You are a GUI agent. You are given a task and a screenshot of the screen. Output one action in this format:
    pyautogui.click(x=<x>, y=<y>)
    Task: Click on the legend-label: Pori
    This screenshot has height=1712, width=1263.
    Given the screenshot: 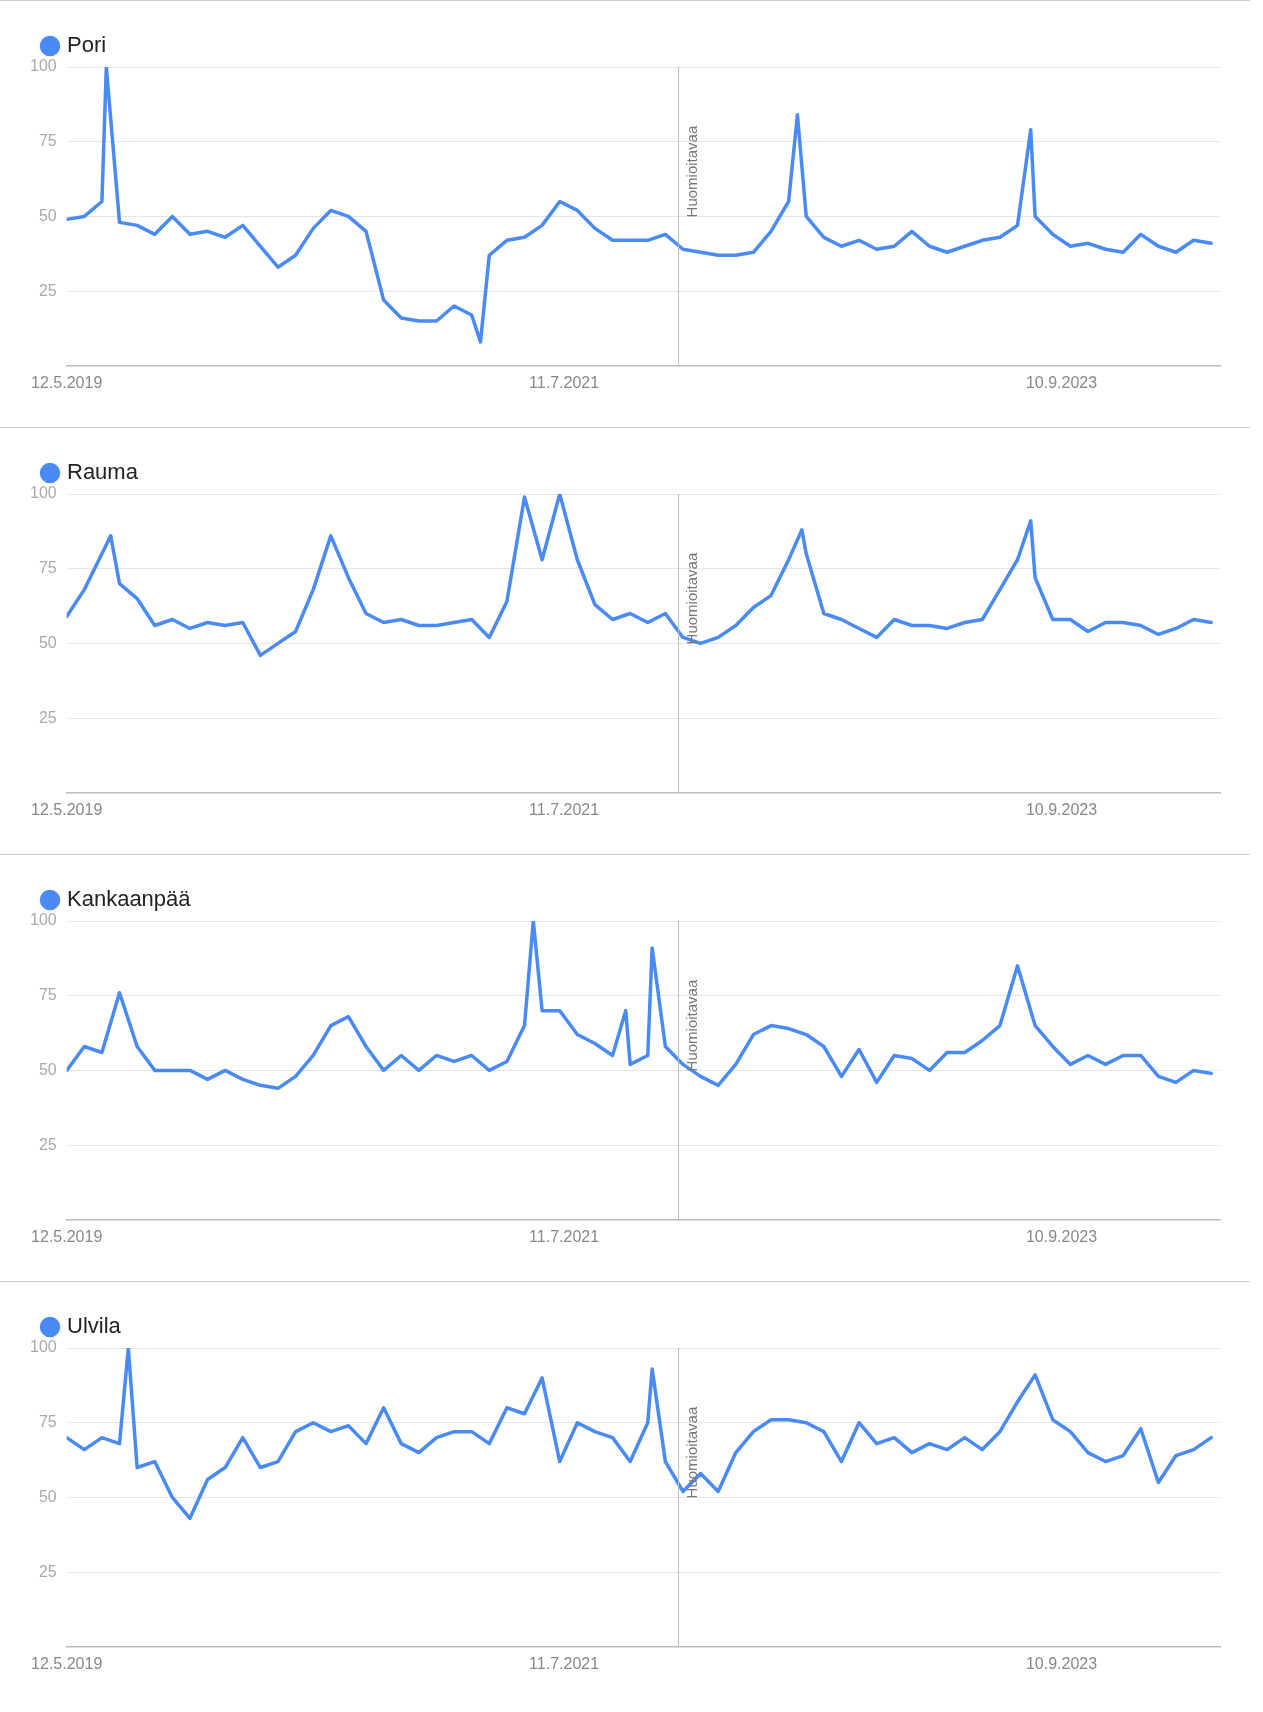 What is the action you would take?
    pyautogui.click(x=87, y=45)
    